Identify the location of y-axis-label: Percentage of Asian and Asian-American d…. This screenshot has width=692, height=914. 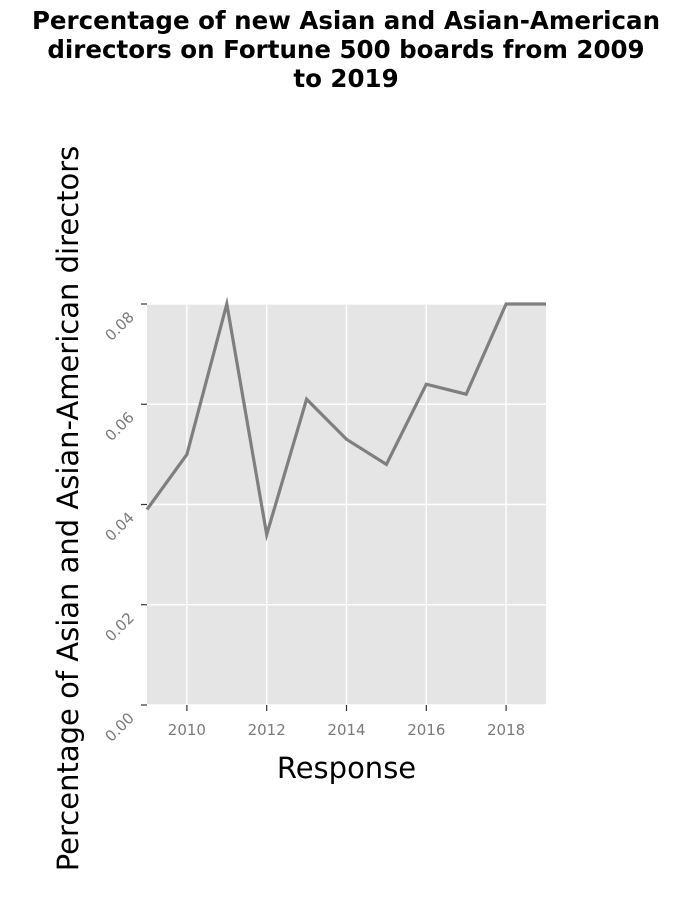
(68, 509).